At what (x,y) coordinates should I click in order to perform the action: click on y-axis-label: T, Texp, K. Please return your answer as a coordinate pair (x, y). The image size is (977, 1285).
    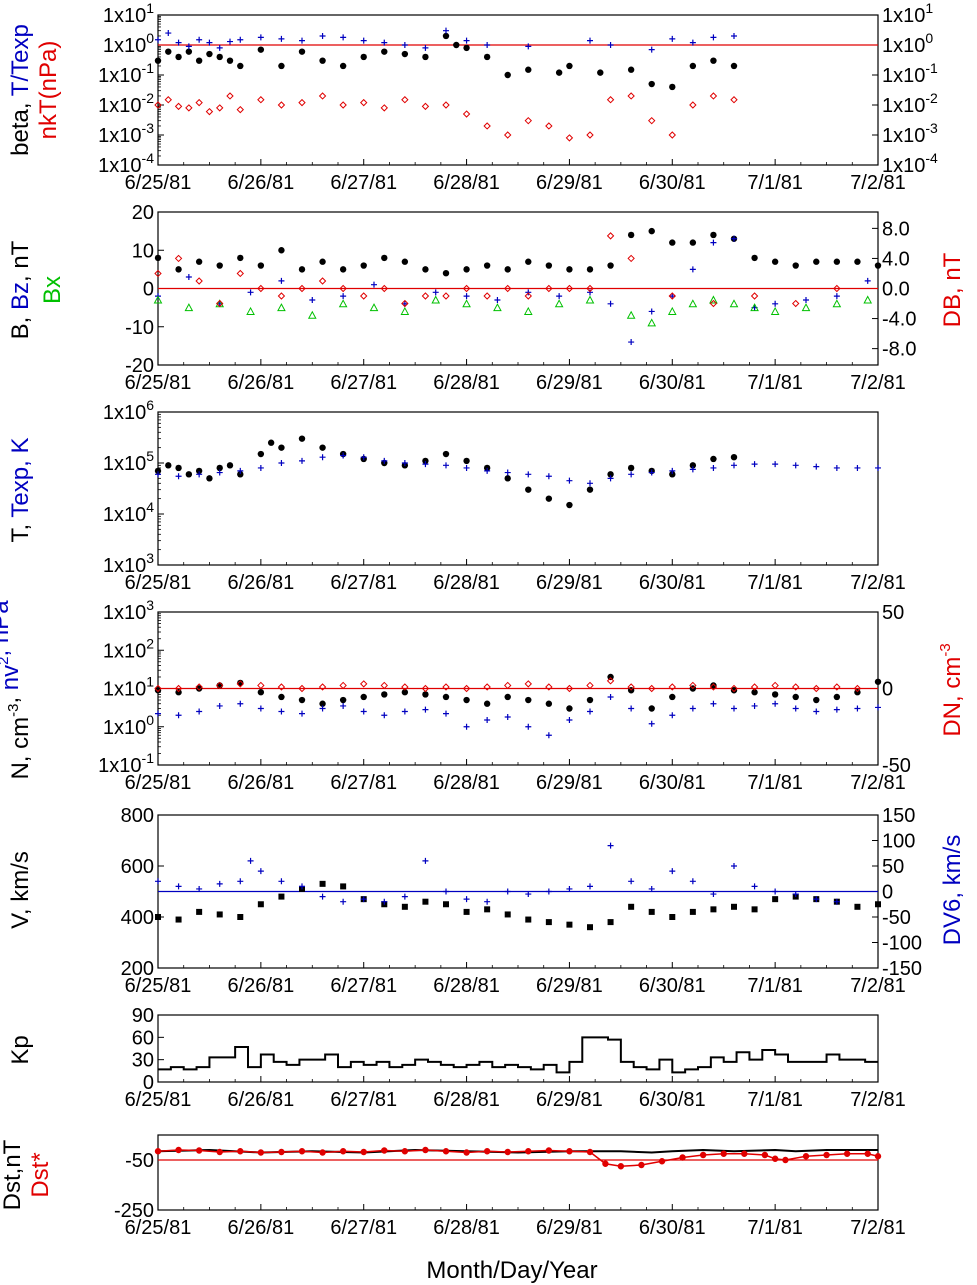
    Looking at the image, I should click on (20, 490).